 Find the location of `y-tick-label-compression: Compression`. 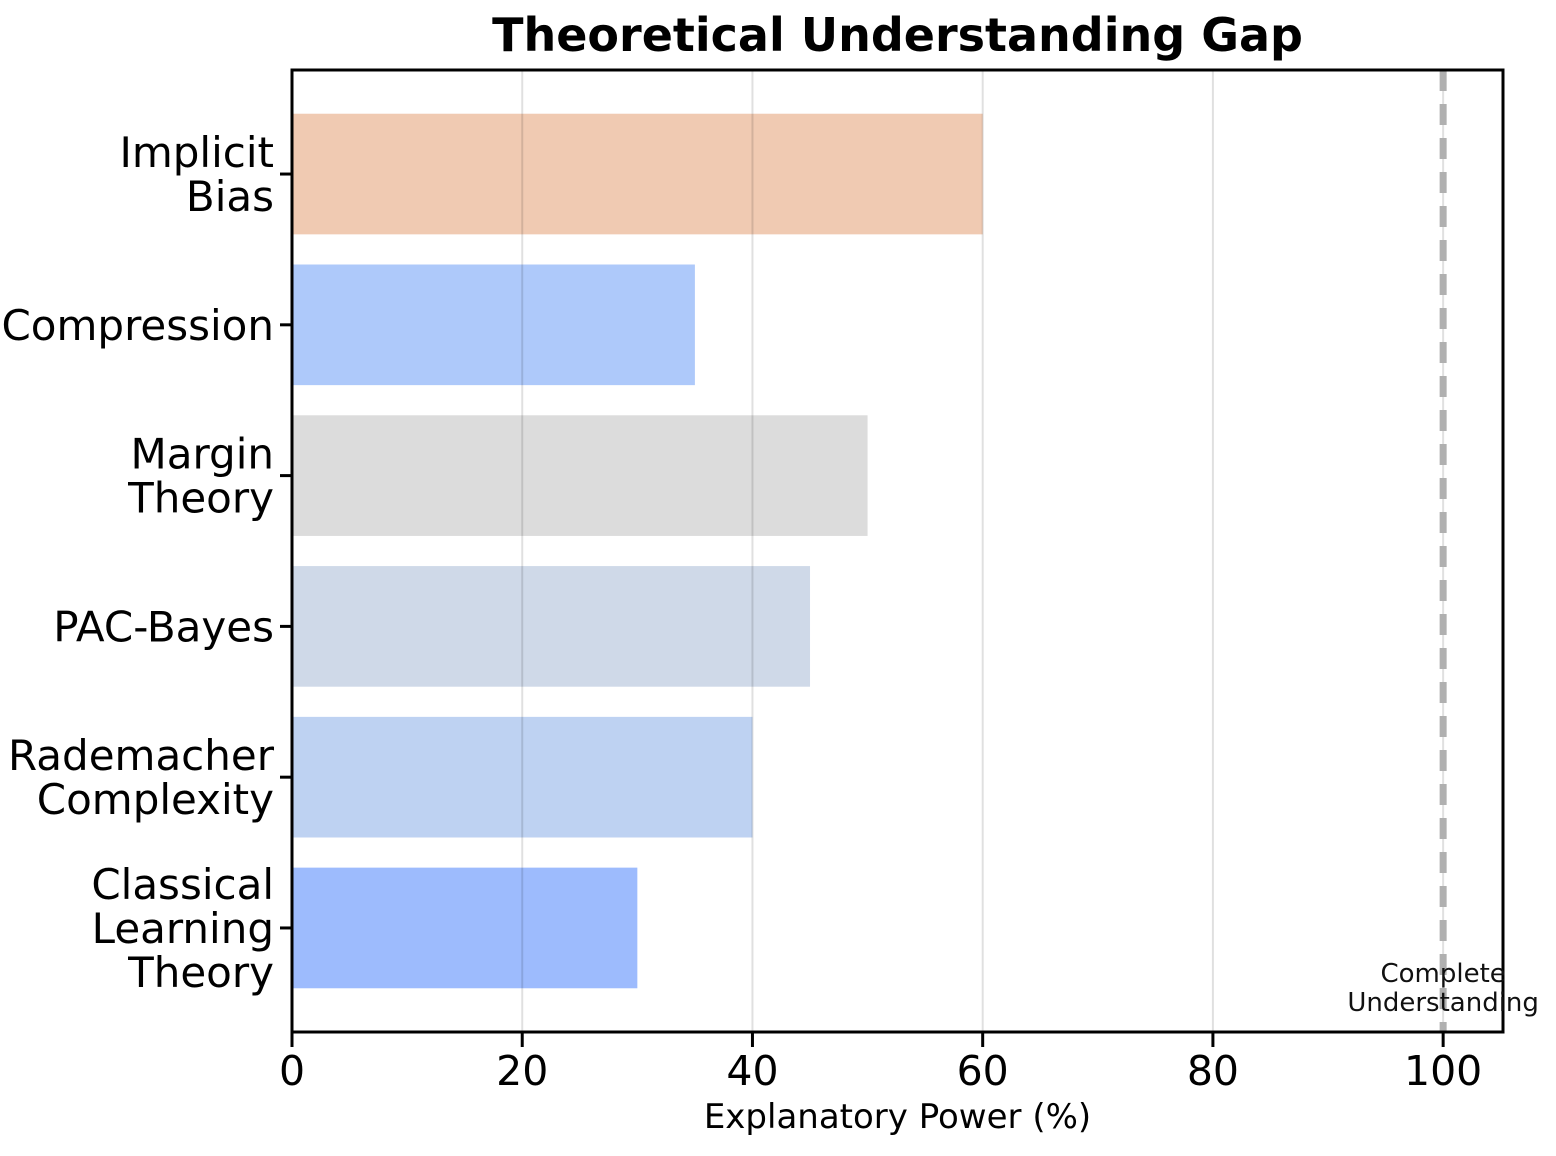

y-tick-label-compression: Compression is located at coordinates (137, 325).